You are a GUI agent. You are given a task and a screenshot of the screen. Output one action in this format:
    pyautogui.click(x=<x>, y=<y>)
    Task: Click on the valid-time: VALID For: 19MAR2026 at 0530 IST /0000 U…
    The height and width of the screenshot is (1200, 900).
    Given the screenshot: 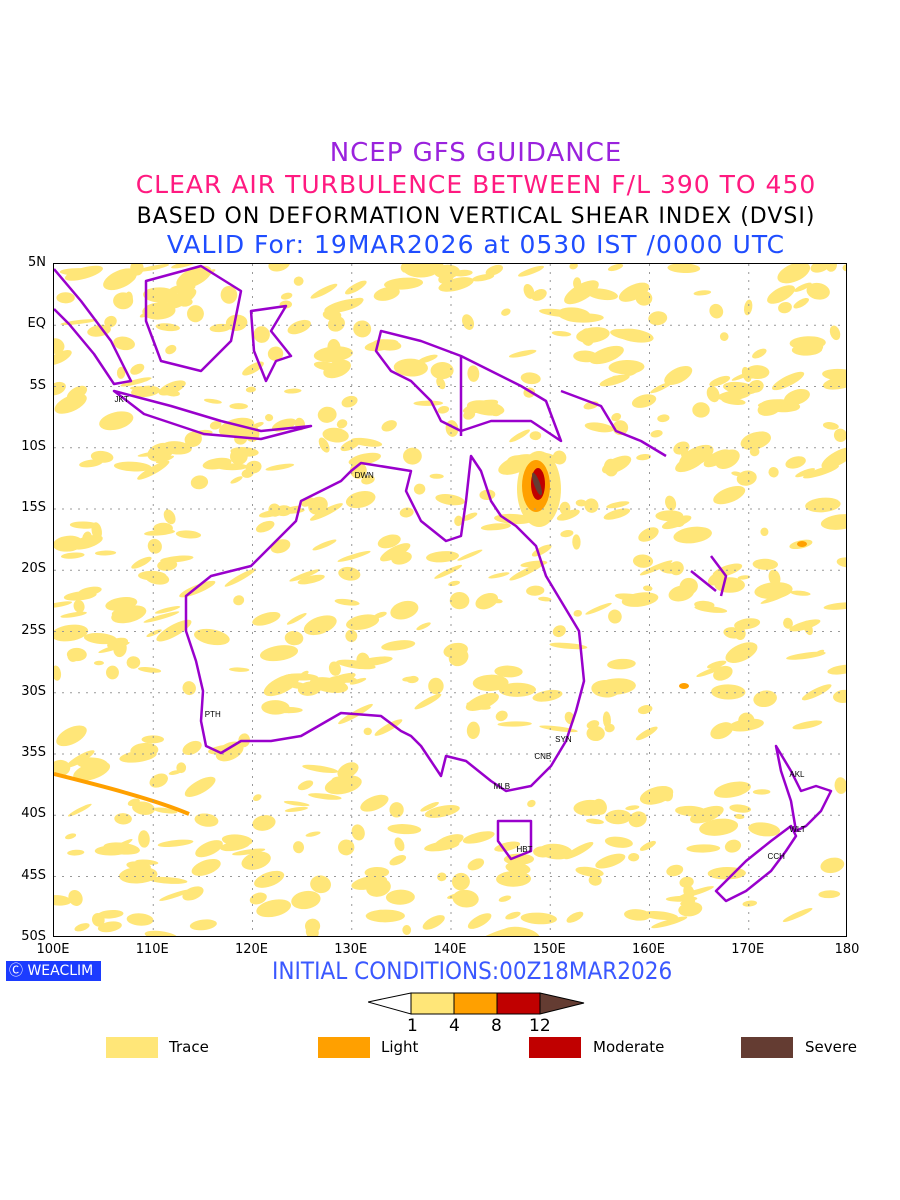 What is the action you would take?
    pyautogui.click(x=476, y=244)
    